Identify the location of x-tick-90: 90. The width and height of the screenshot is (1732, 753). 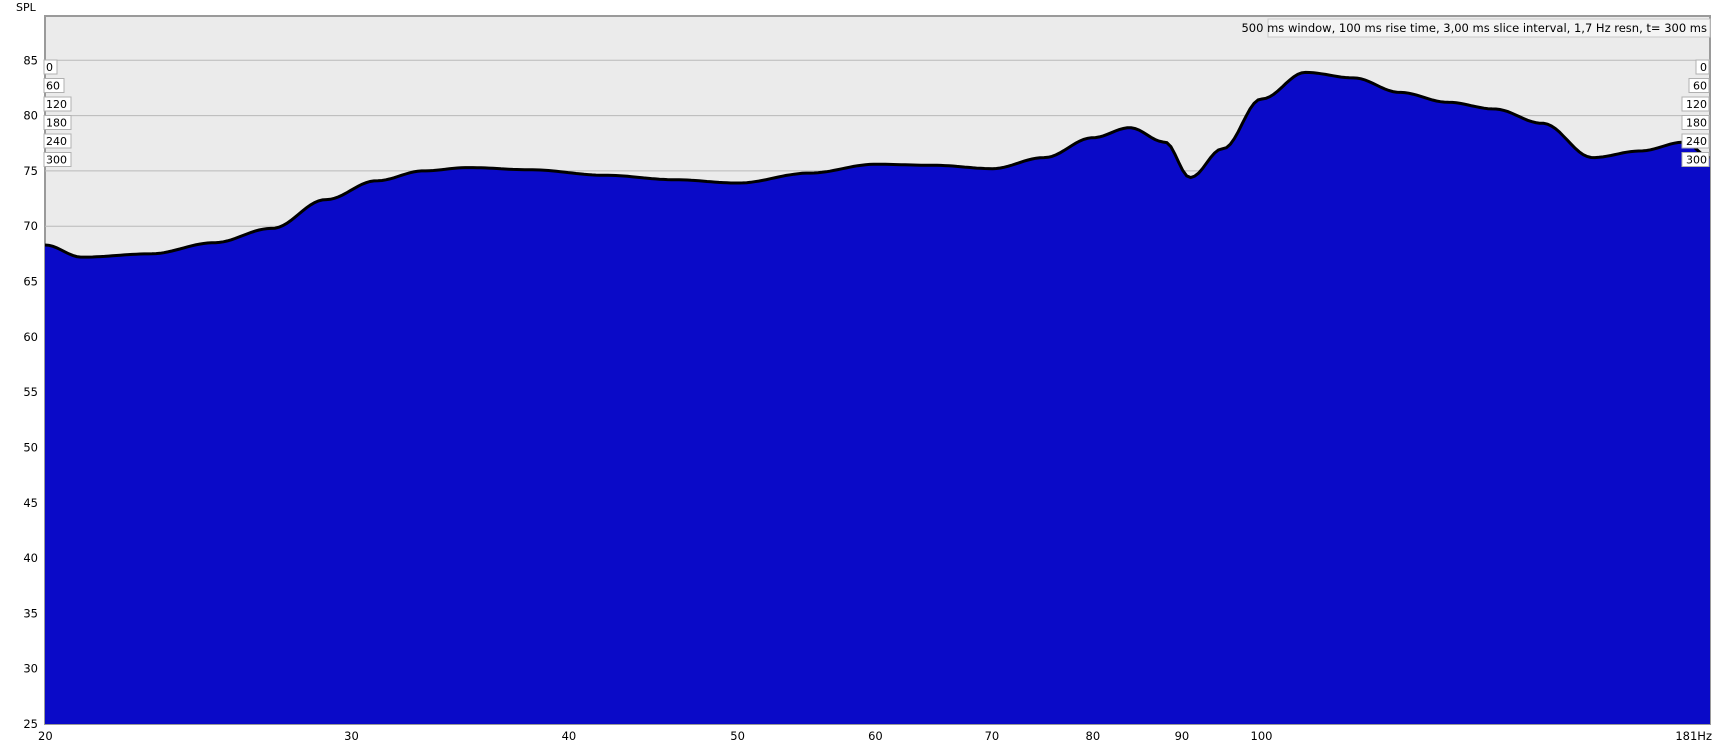
(1182, 736).